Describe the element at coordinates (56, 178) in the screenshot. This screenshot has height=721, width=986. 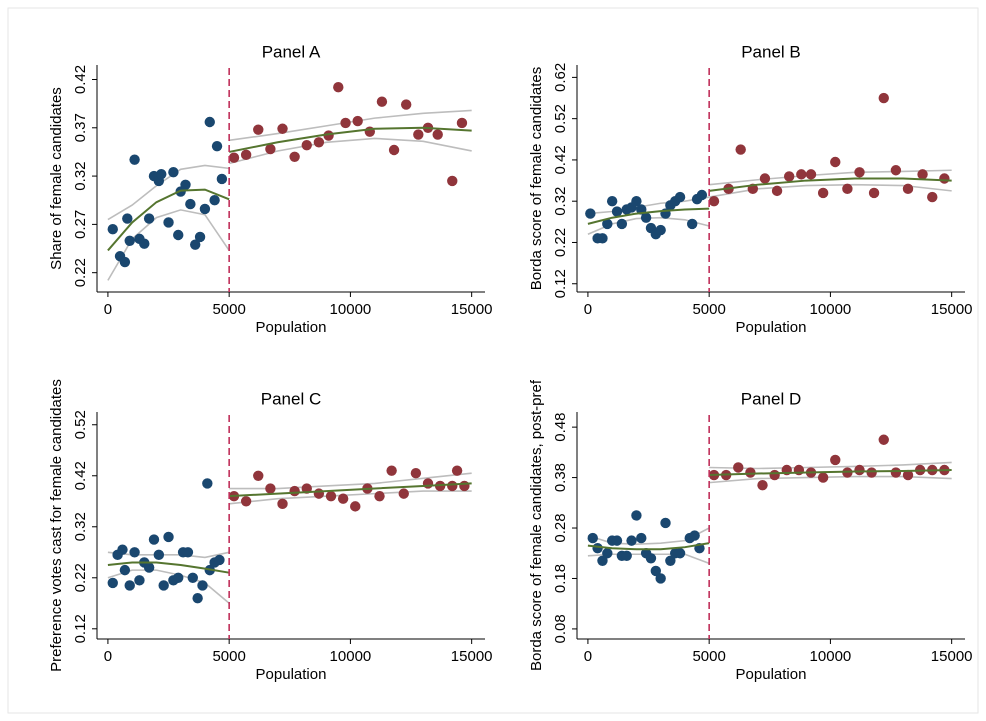
I see `y-axis-label: Share of female candidates` at that location.